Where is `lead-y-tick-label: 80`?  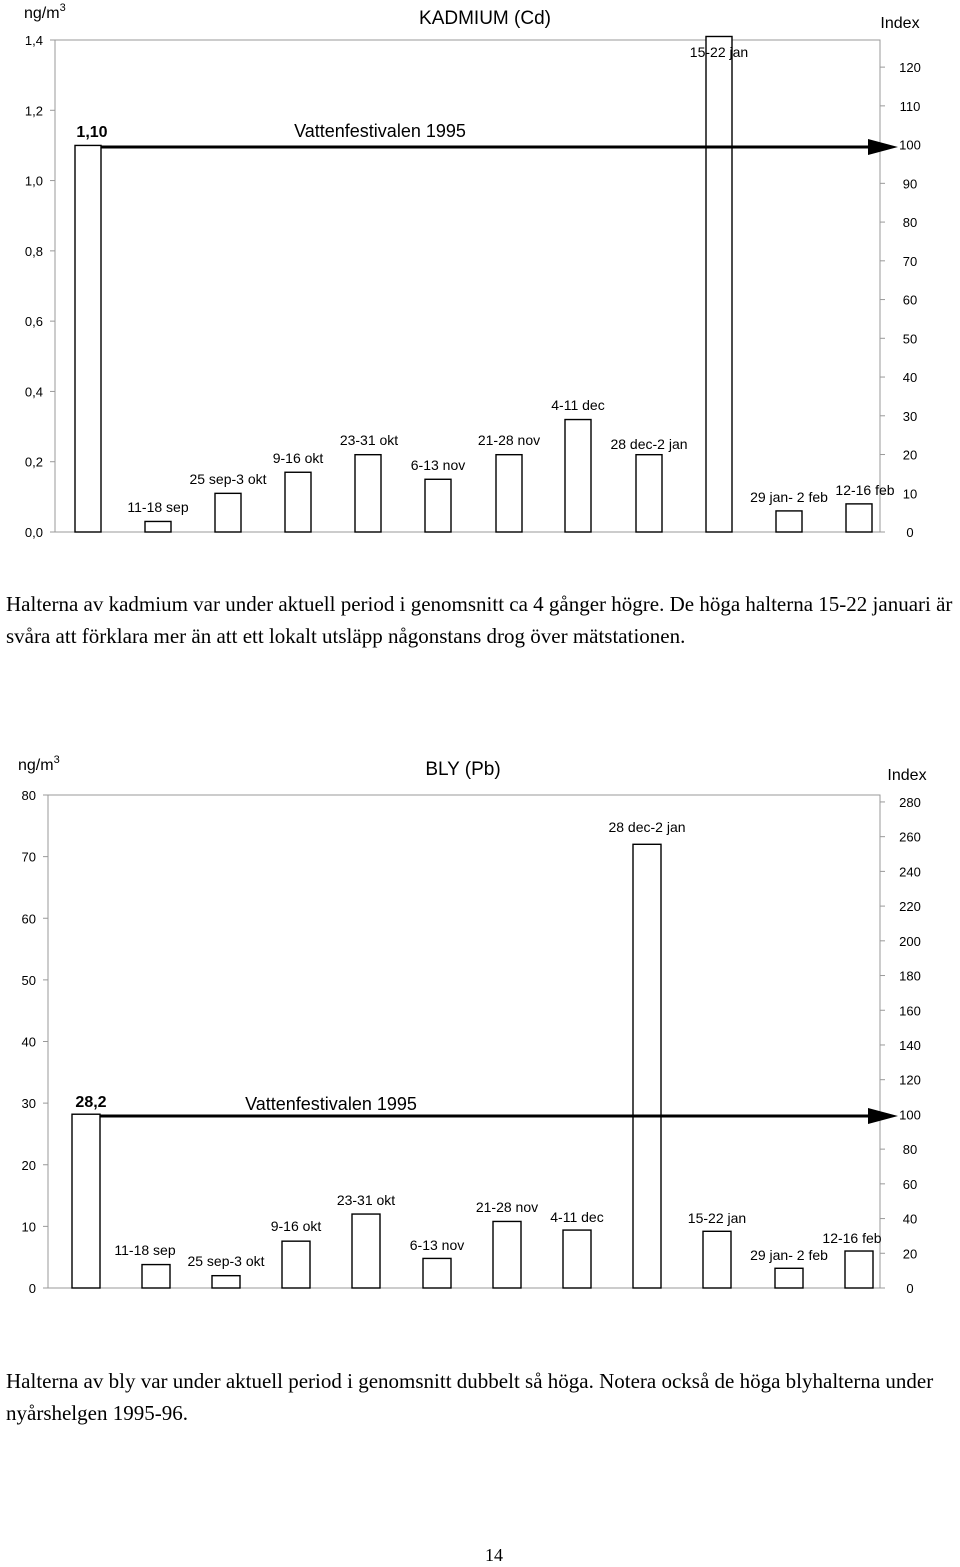
lead-y-tick-label: 80 is located at coordinates (29, 795).